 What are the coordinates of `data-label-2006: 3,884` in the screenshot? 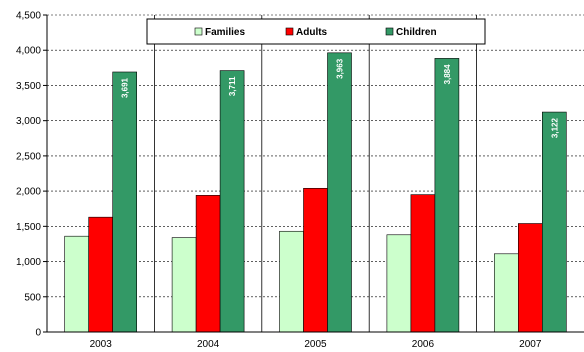 It's located at (447, 74).